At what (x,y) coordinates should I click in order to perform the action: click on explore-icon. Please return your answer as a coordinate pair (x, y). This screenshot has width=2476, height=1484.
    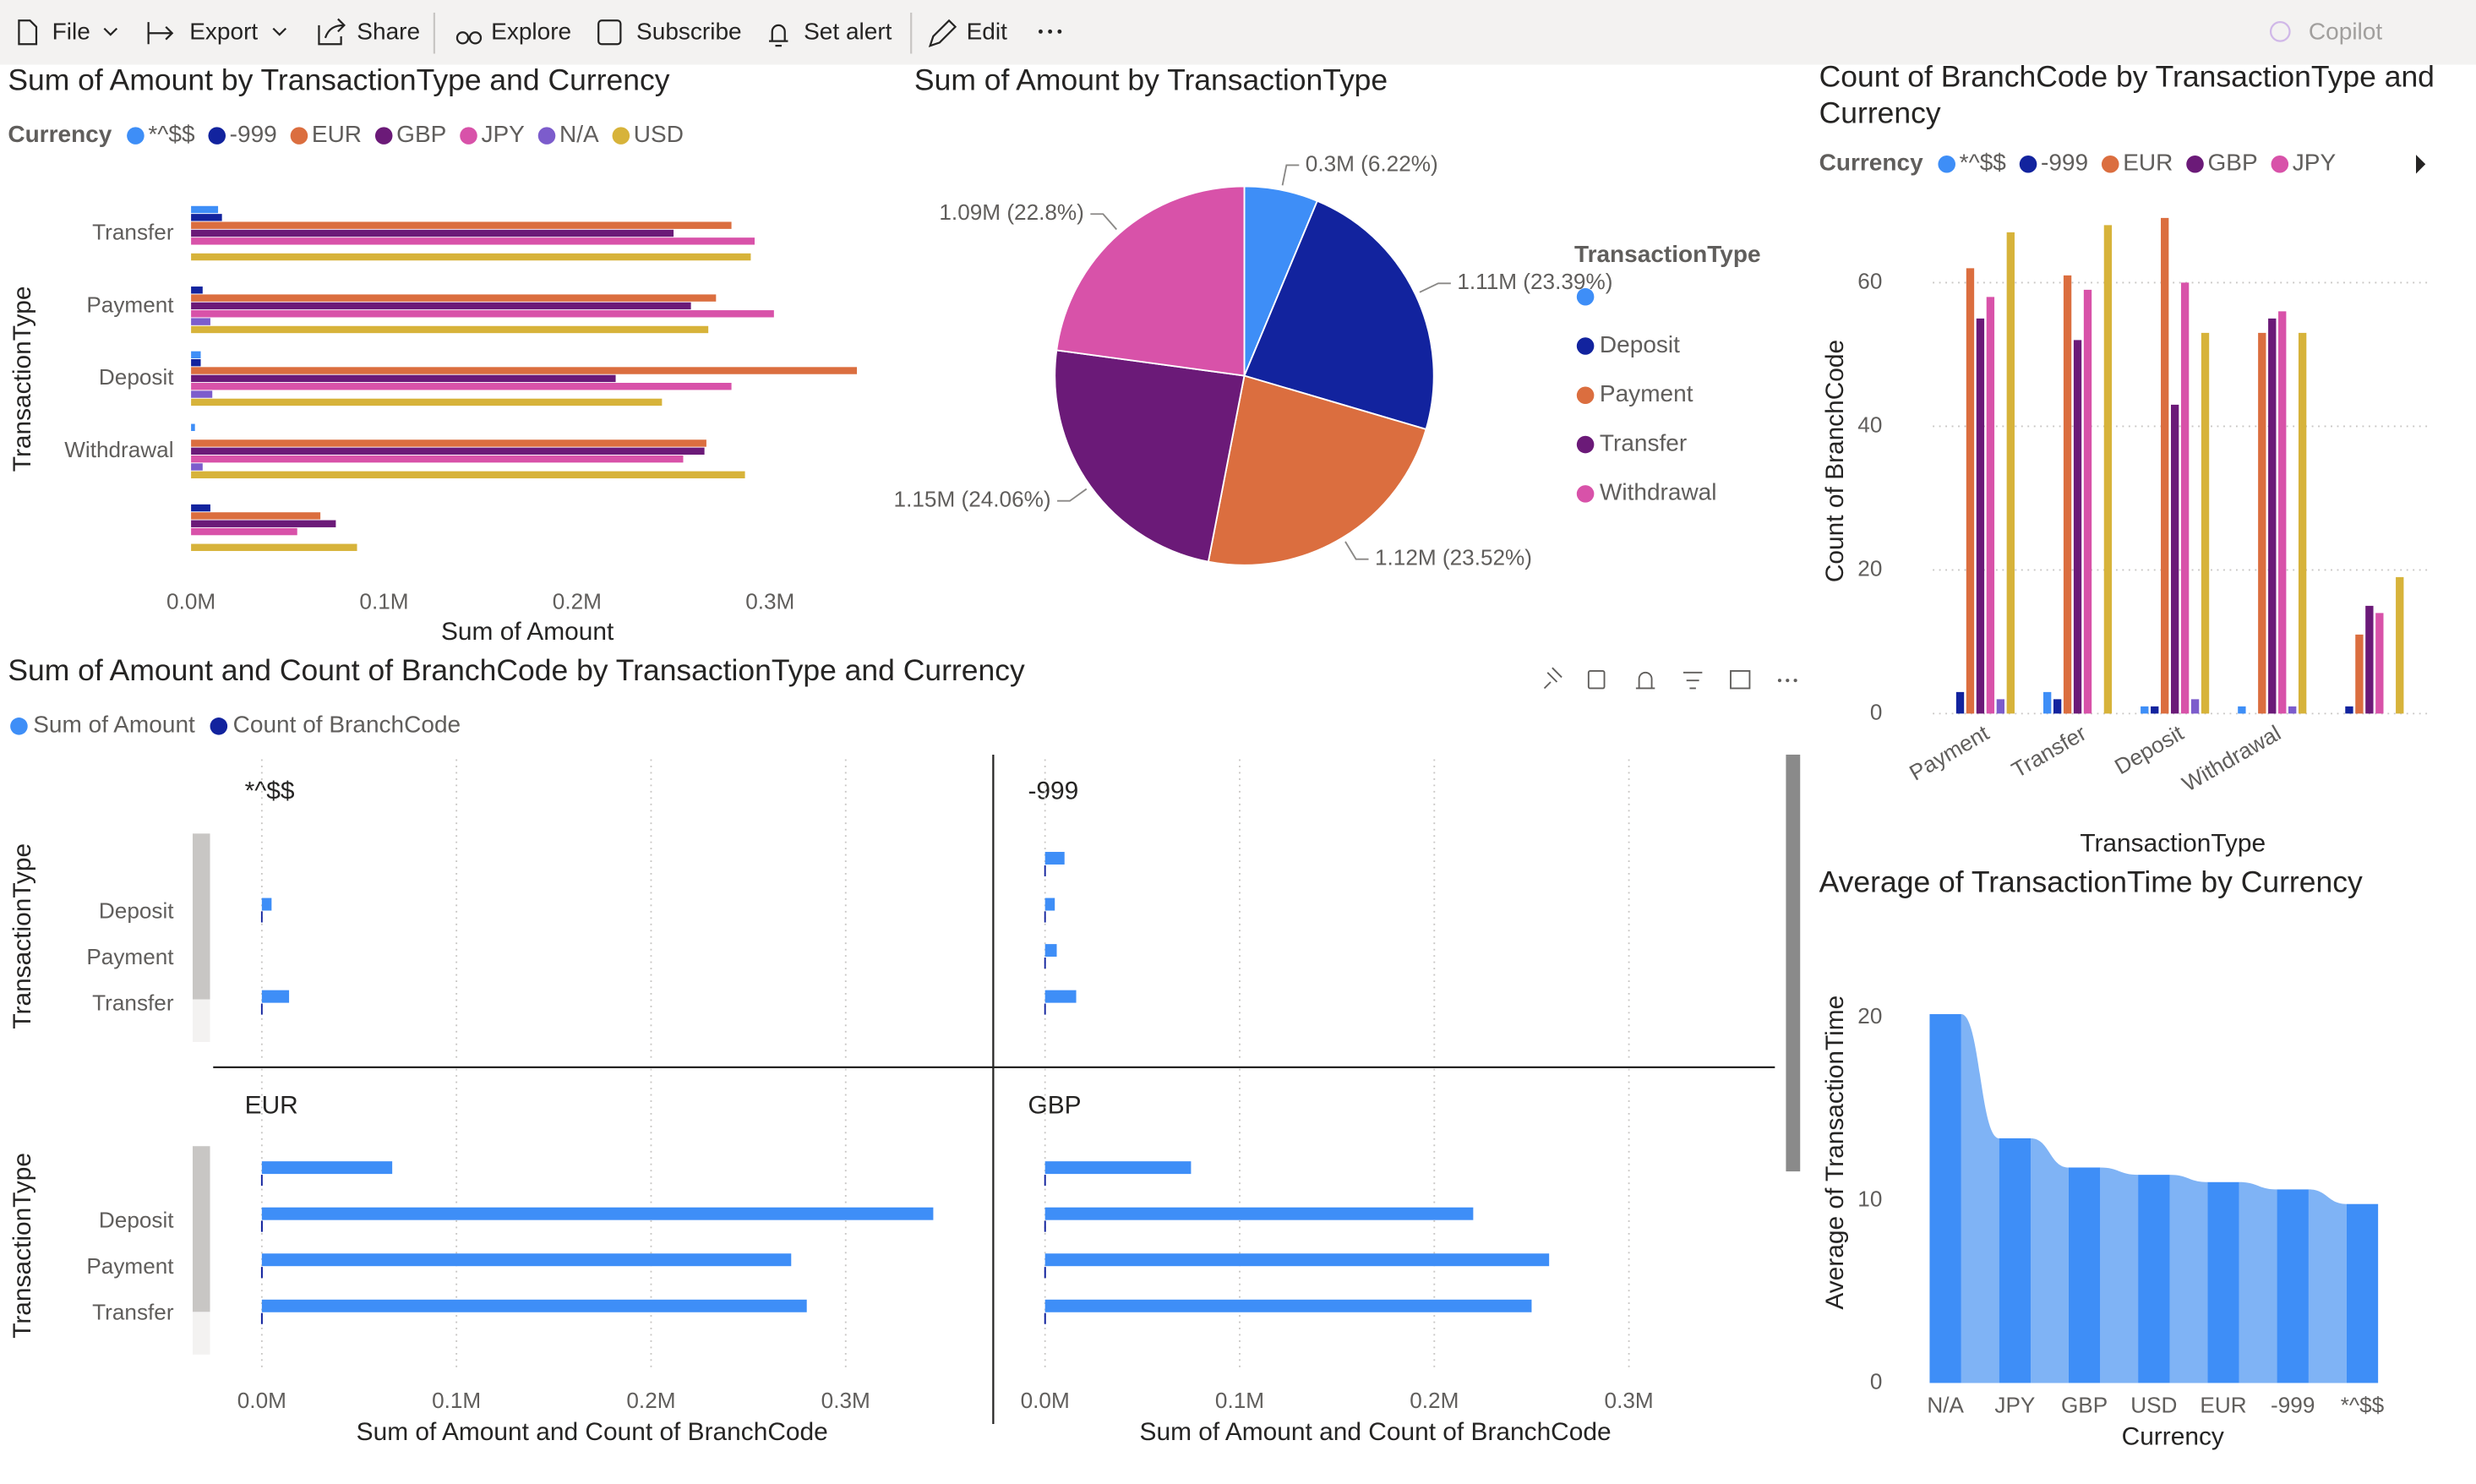
    Looking at the image, I should click on (462, 38).